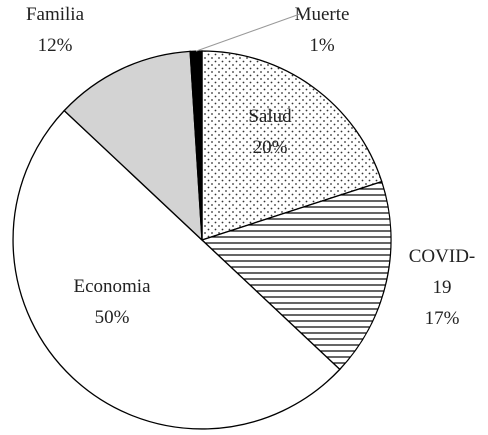 The image size is (488, 435). Describe the element at coordinates (322, 14) in the screenshot. I see `slice-name: Muerte` at that location.